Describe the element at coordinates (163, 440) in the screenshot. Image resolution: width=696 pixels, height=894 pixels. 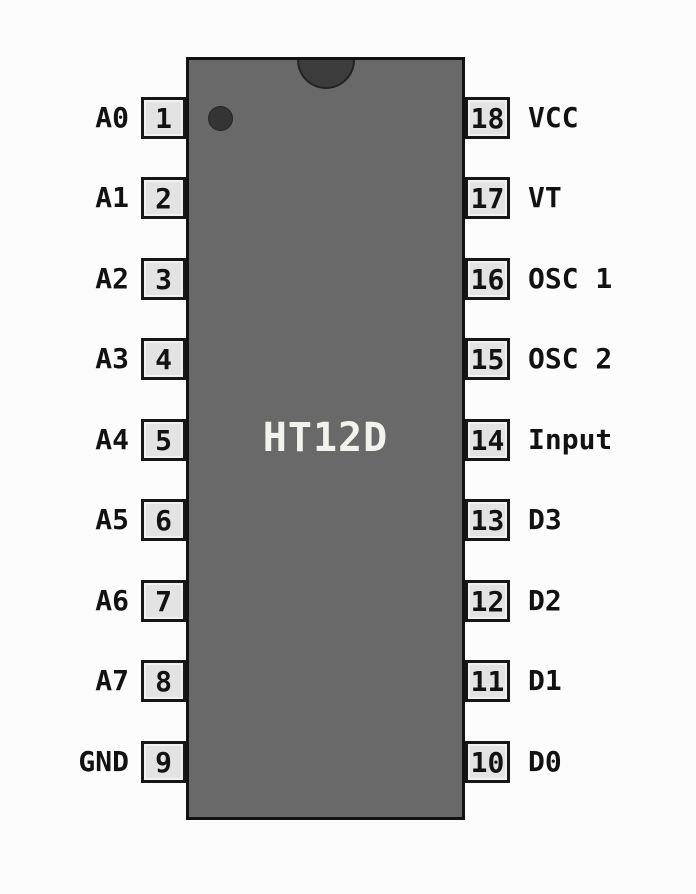
I see `pin-number-5: 5` at that location.